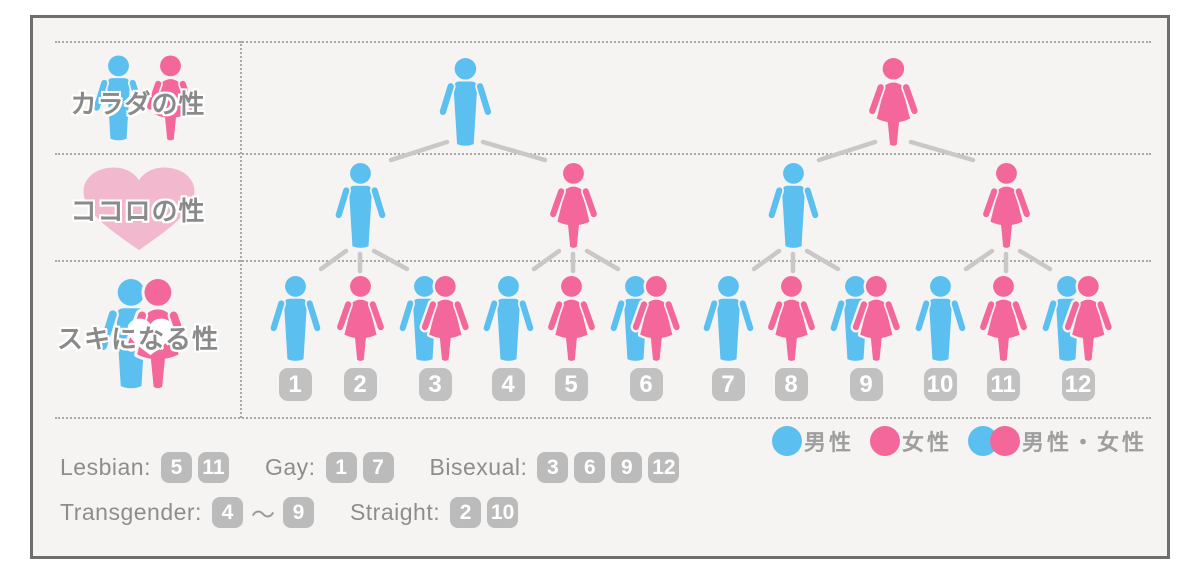 The height and width of the screenshot is (581, 1200). What do you see at coordinates (341, 467) in the screenshot?
I see `orientation-number-badge: 1` at bounding box center [341, 467].